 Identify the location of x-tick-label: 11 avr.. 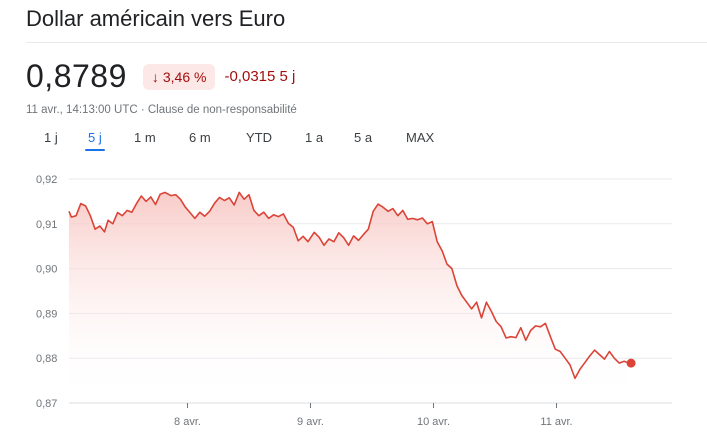
(556, 422).